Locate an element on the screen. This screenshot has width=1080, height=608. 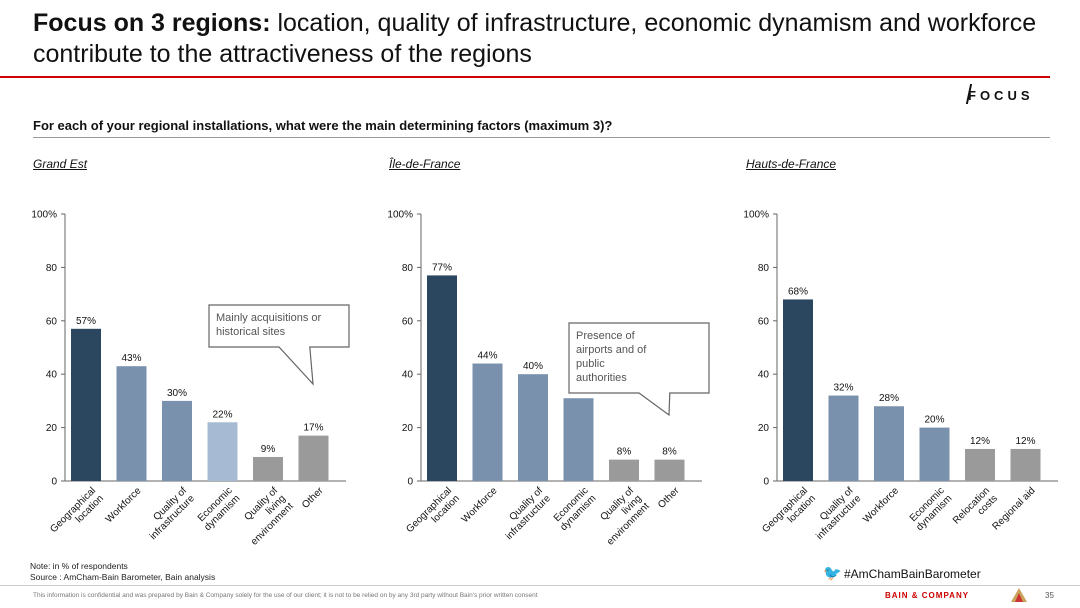
annotation-text: Mainly acquisitions or historical sites is located at coordinates (268, 325).